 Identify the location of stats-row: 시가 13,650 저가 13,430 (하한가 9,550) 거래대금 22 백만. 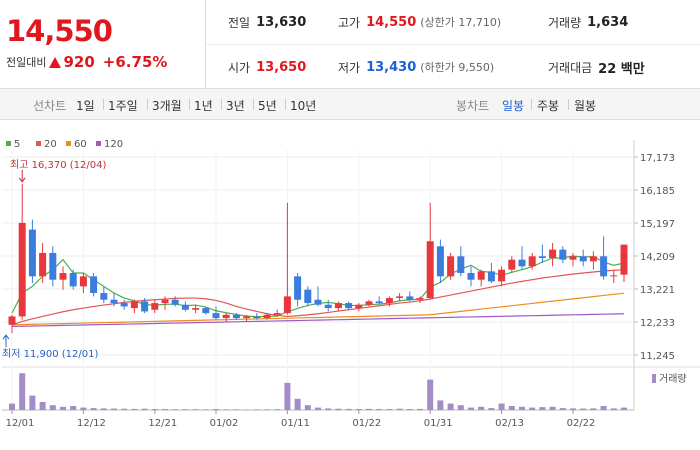
(453, 66).